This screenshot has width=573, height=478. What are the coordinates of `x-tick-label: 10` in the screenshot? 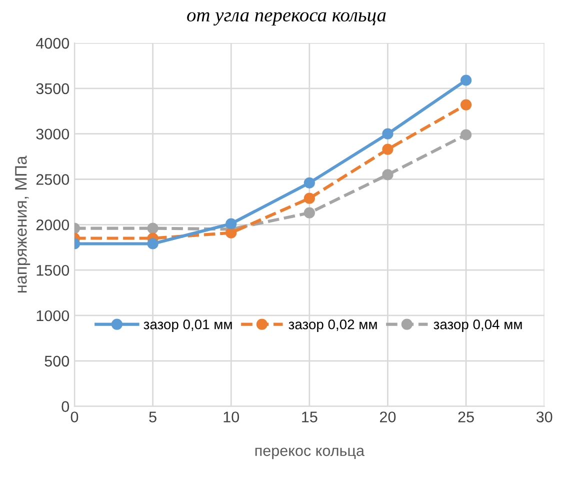 It's located at (232, 417).